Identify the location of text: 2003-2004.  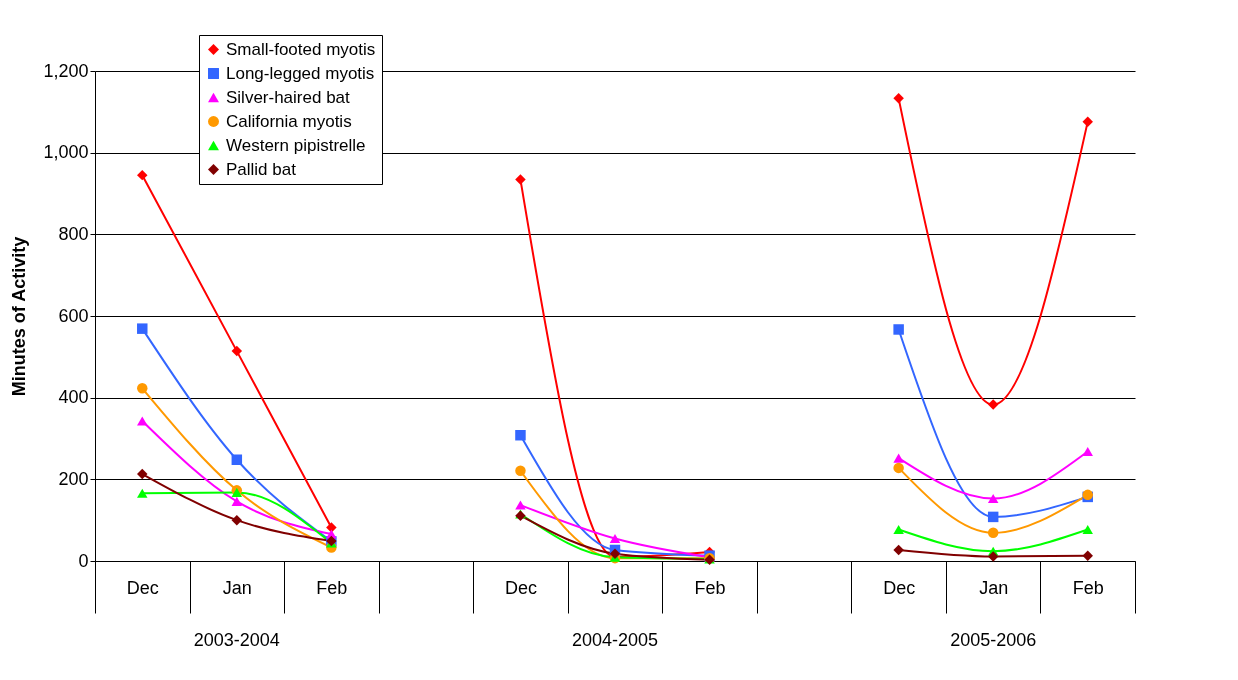
(236, 640).